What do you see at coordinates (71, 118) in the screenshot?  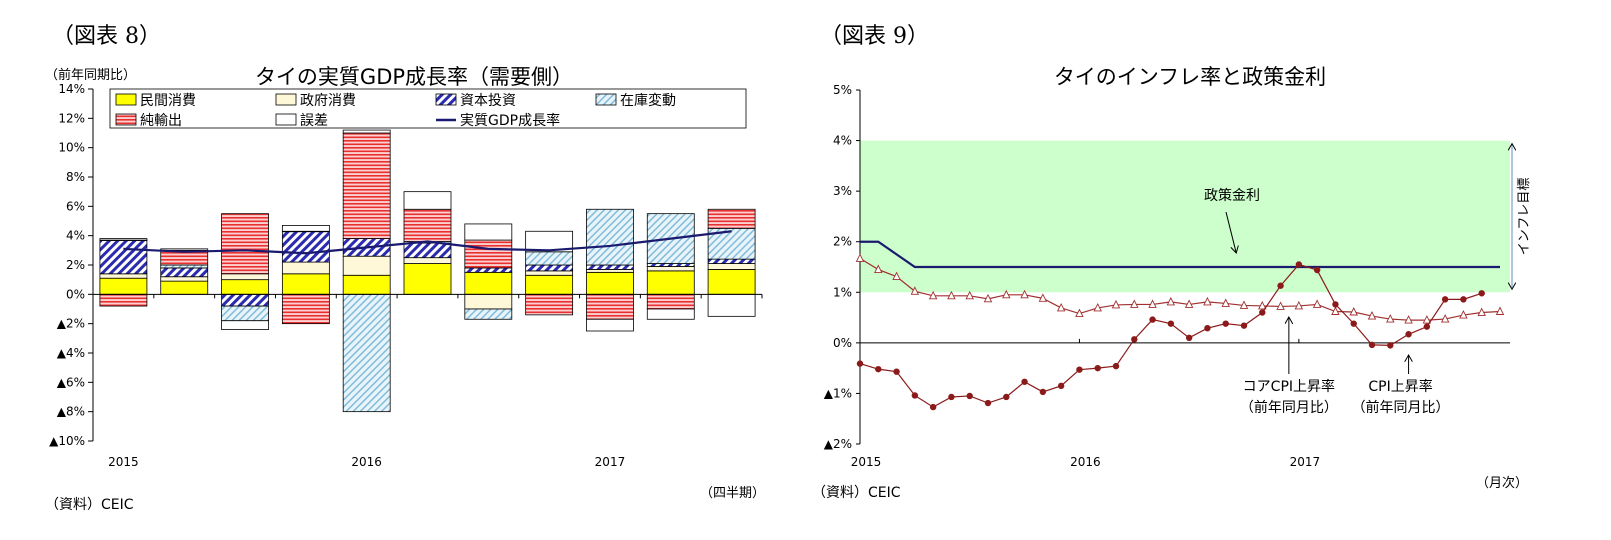 I see `y-tick-label: 12%` at bounding box center [71, 118].